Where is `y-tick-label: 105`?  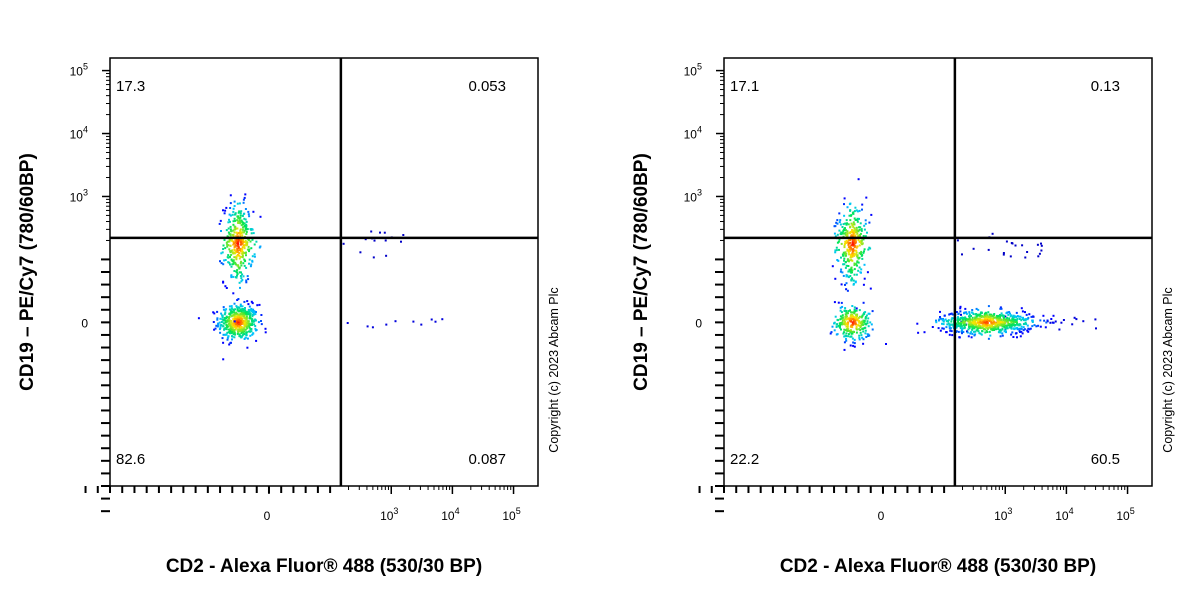
y-tick-label: 105 is located at coordinates (79, 70).